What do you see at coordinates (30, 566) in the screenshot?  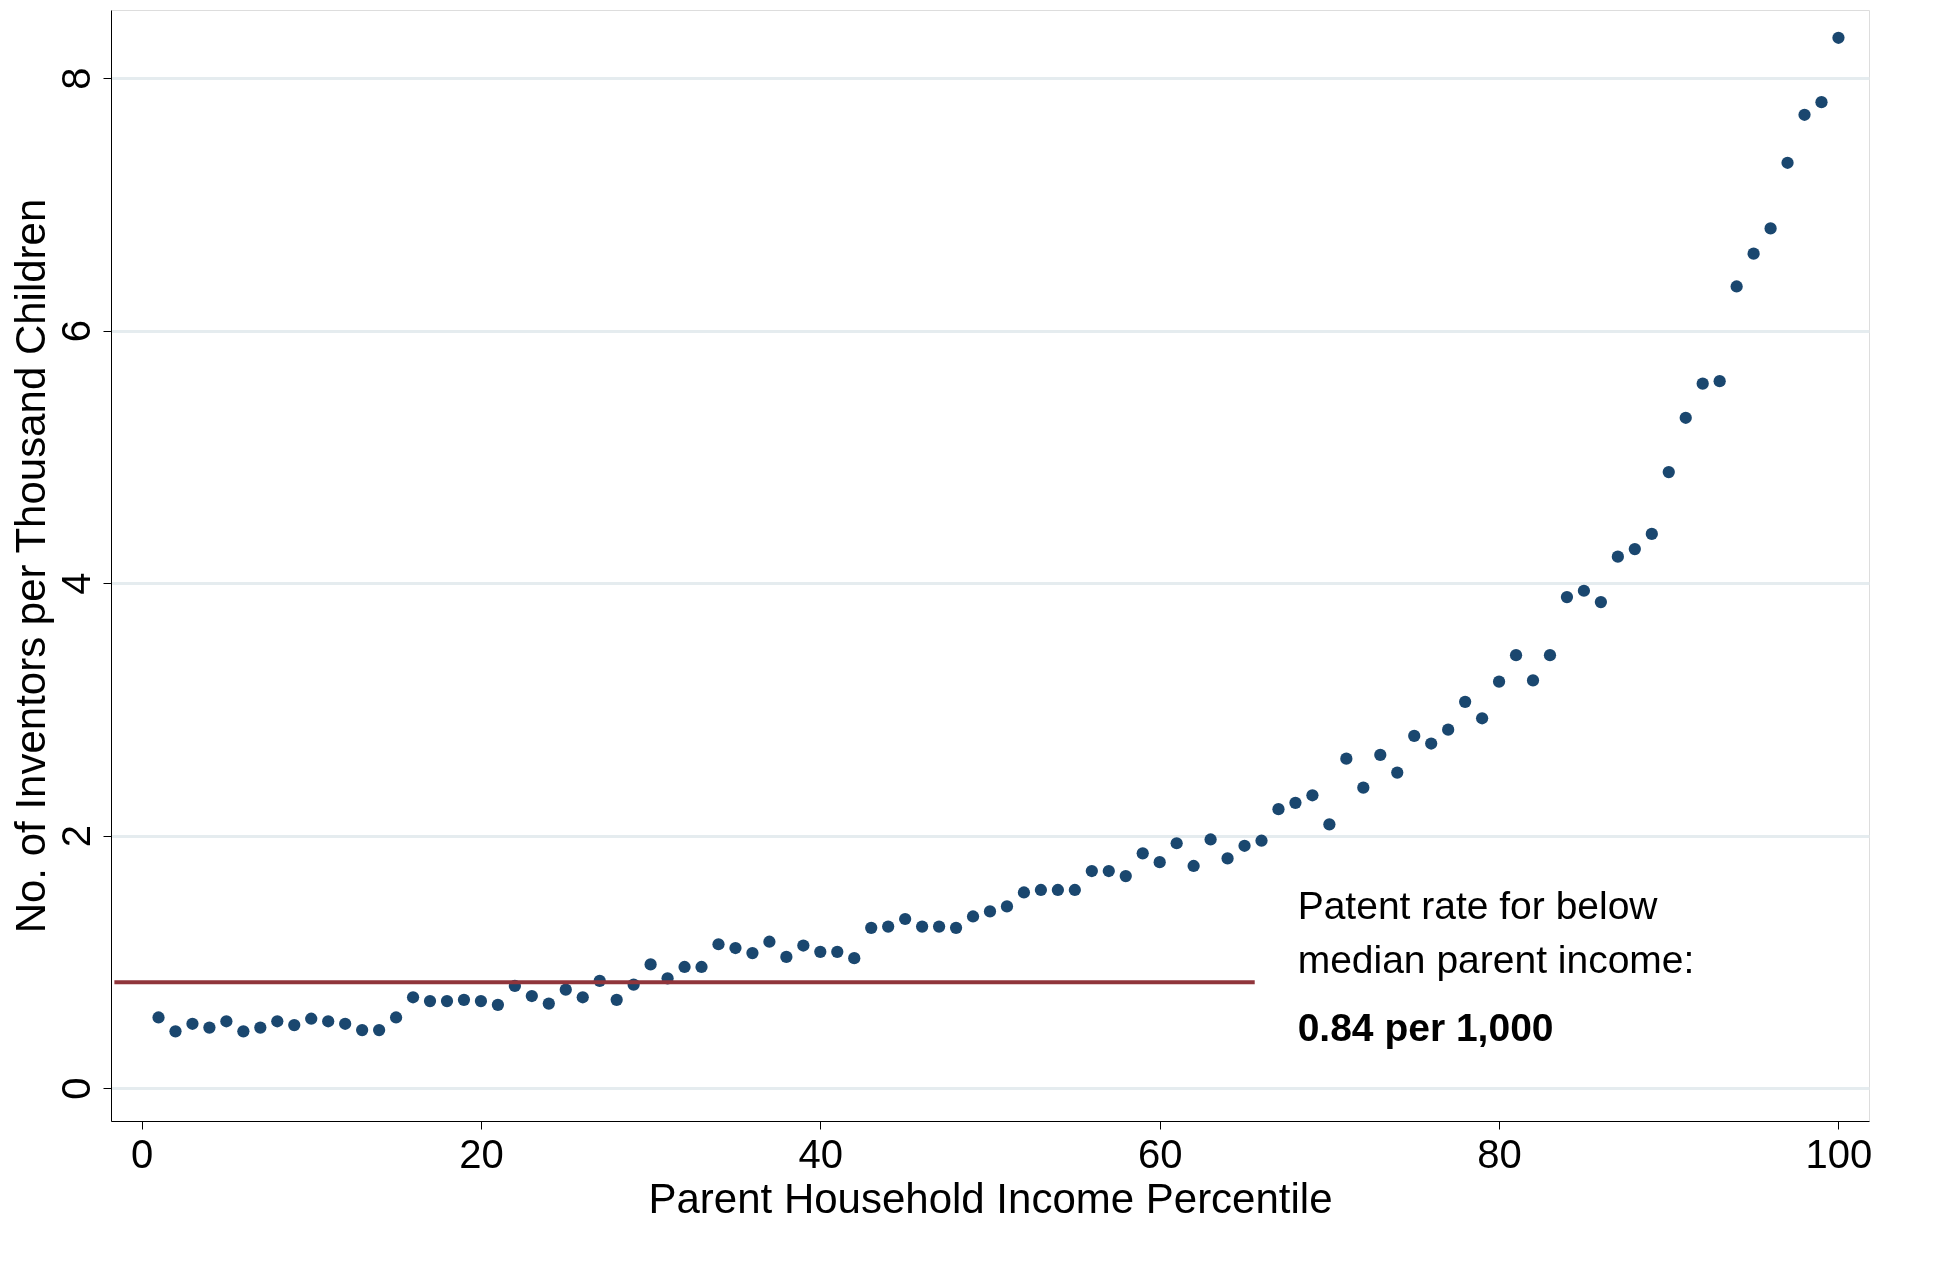 I see `y-axis-title: No. of Inventors per Thousand Children` at bounding box center [30, 566].